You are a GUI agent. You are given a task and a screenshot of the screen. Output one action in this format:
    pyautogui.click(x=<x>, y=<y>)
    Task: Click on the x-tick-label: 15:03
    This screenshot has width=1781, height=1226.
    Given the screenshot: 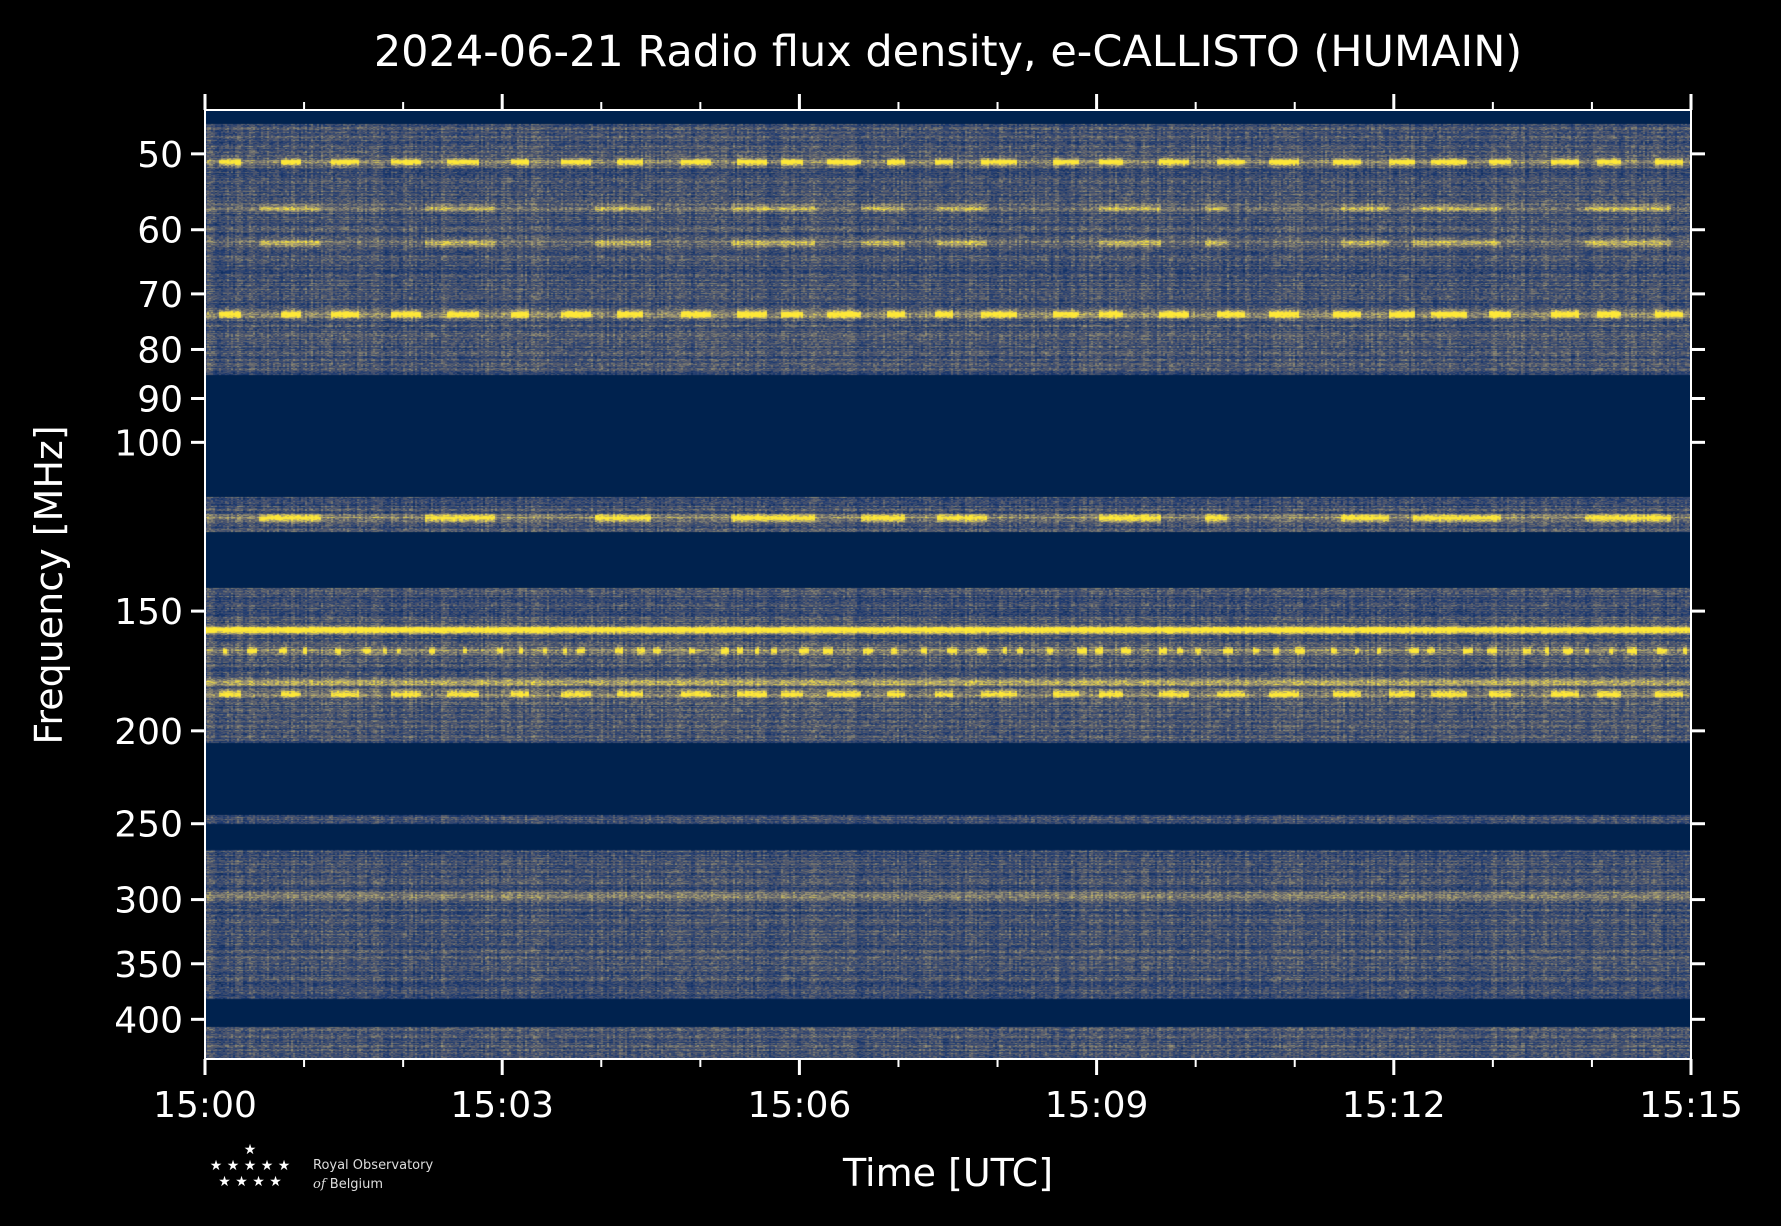 What is the action you would take?
    pyautogui.click(x=502, y=1105)
    